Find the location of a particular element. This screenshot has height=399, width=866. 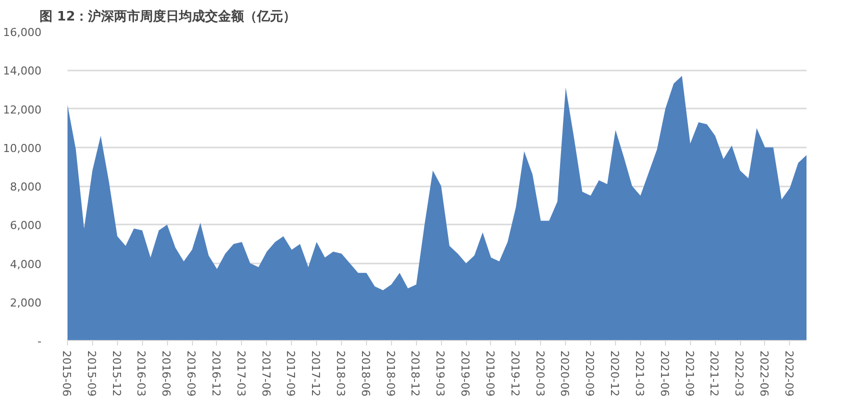

x-tick-label: 2019-03 is located at coordinates (440, 373).